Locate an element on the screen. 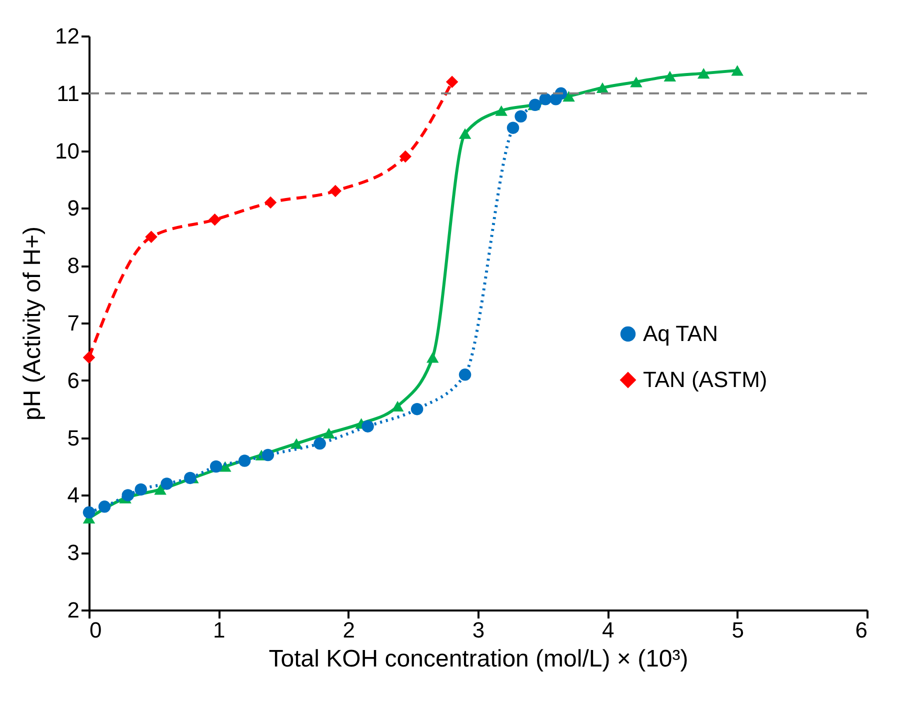 The height and width of the screenshot is (714, 922). y-tick-label: 12 is located at coordinates (67, 36).